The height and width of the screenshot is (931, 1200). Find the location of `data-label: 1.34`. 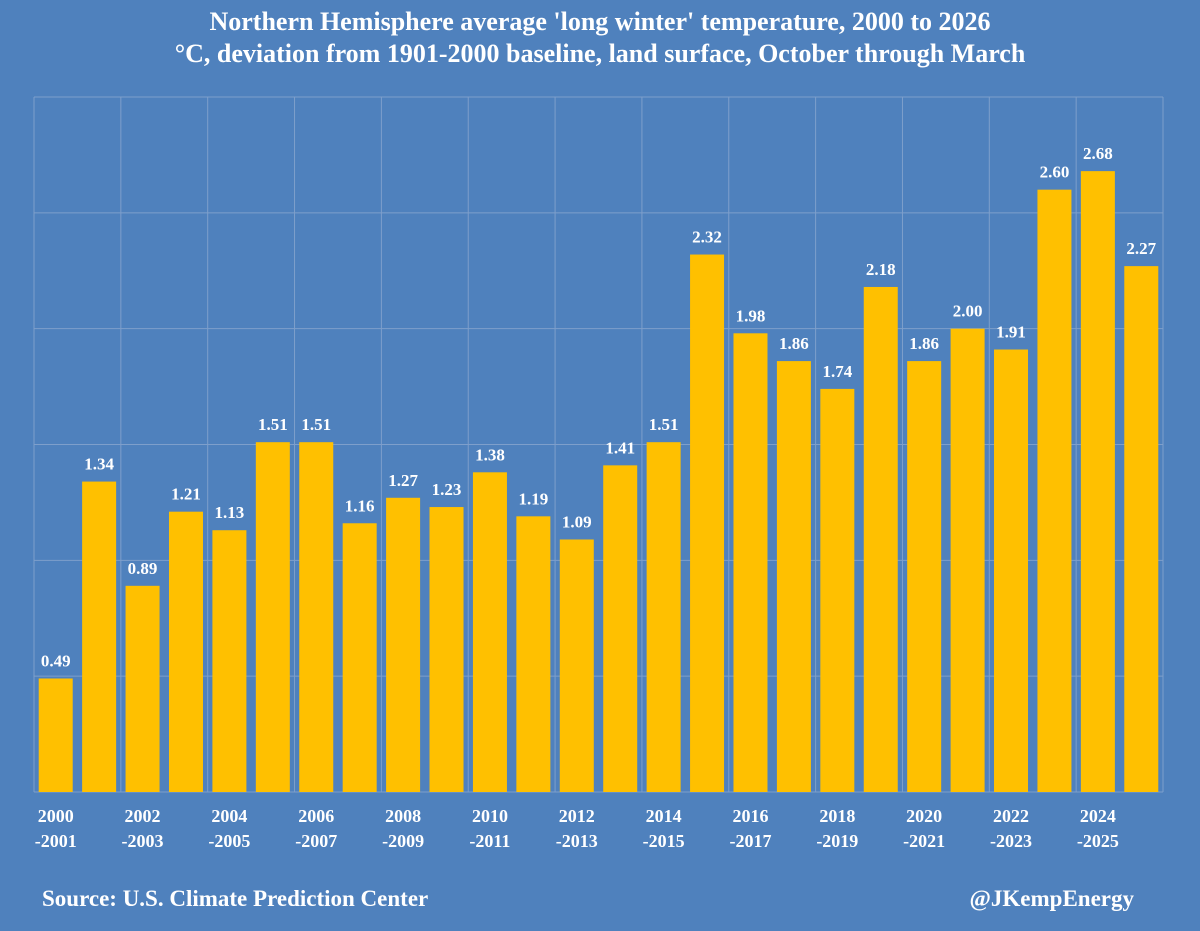

data-label: 1.34 is located at coordinates (99, 464).